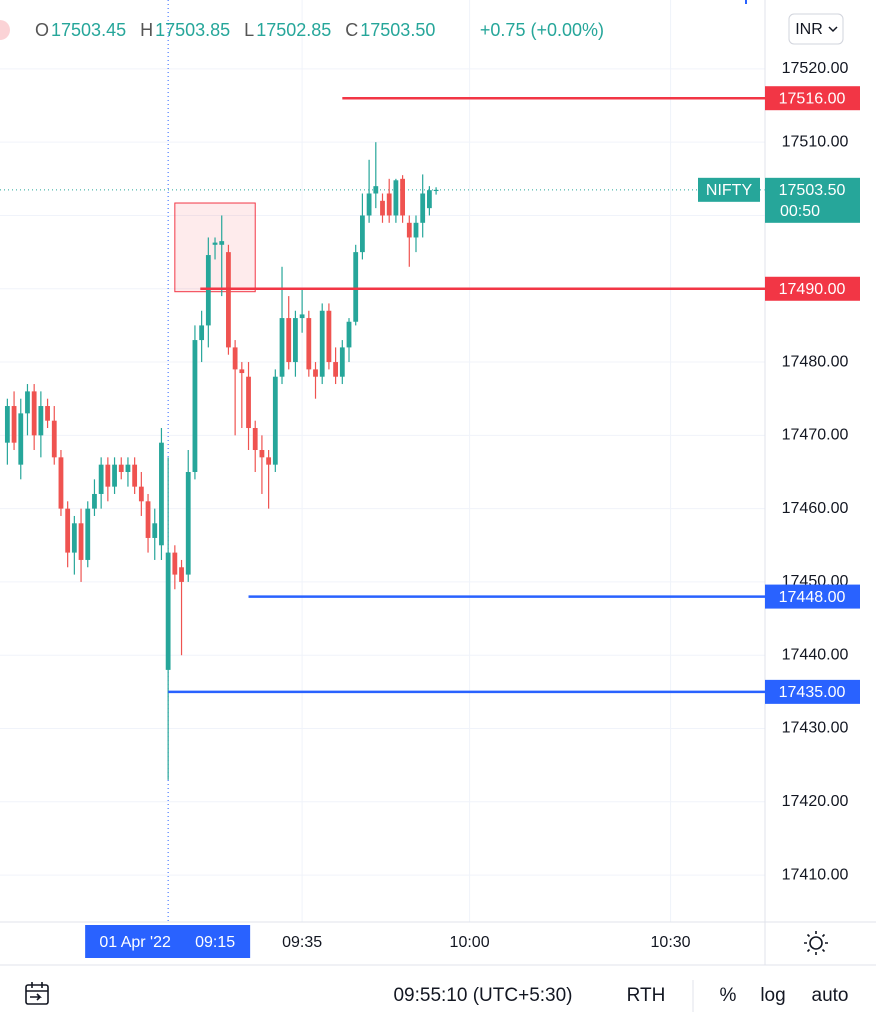  What do you see at coordinates (772, 995) in the screenshot?
I see `log-toggle: log` at bounding box center [772, 995].